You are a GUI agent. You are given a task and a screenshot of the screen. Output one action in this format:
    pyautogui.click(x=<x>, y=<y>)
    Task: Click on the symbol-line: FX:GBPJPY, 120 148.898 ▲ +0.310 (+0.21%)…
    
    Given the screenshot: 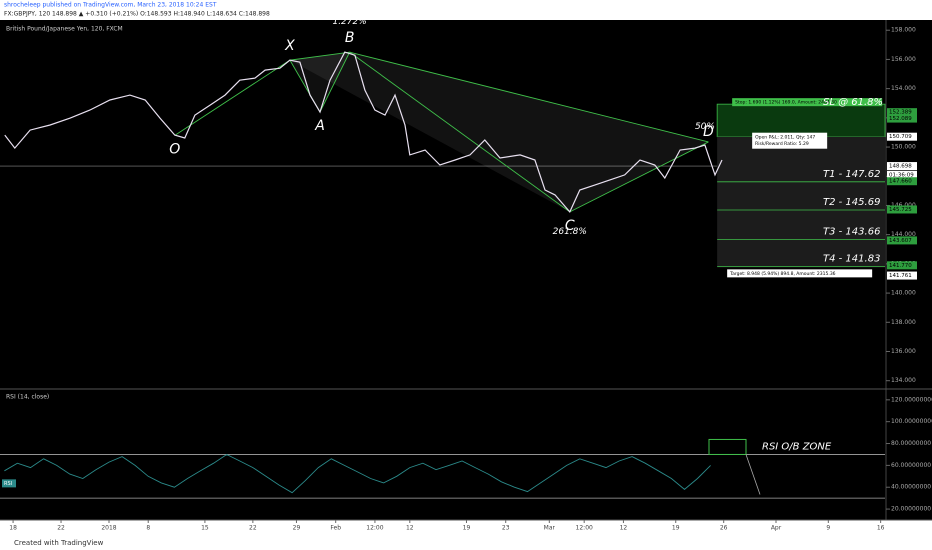 What is the action you would take?
    pyautogui.click(x=137, y=14)
    